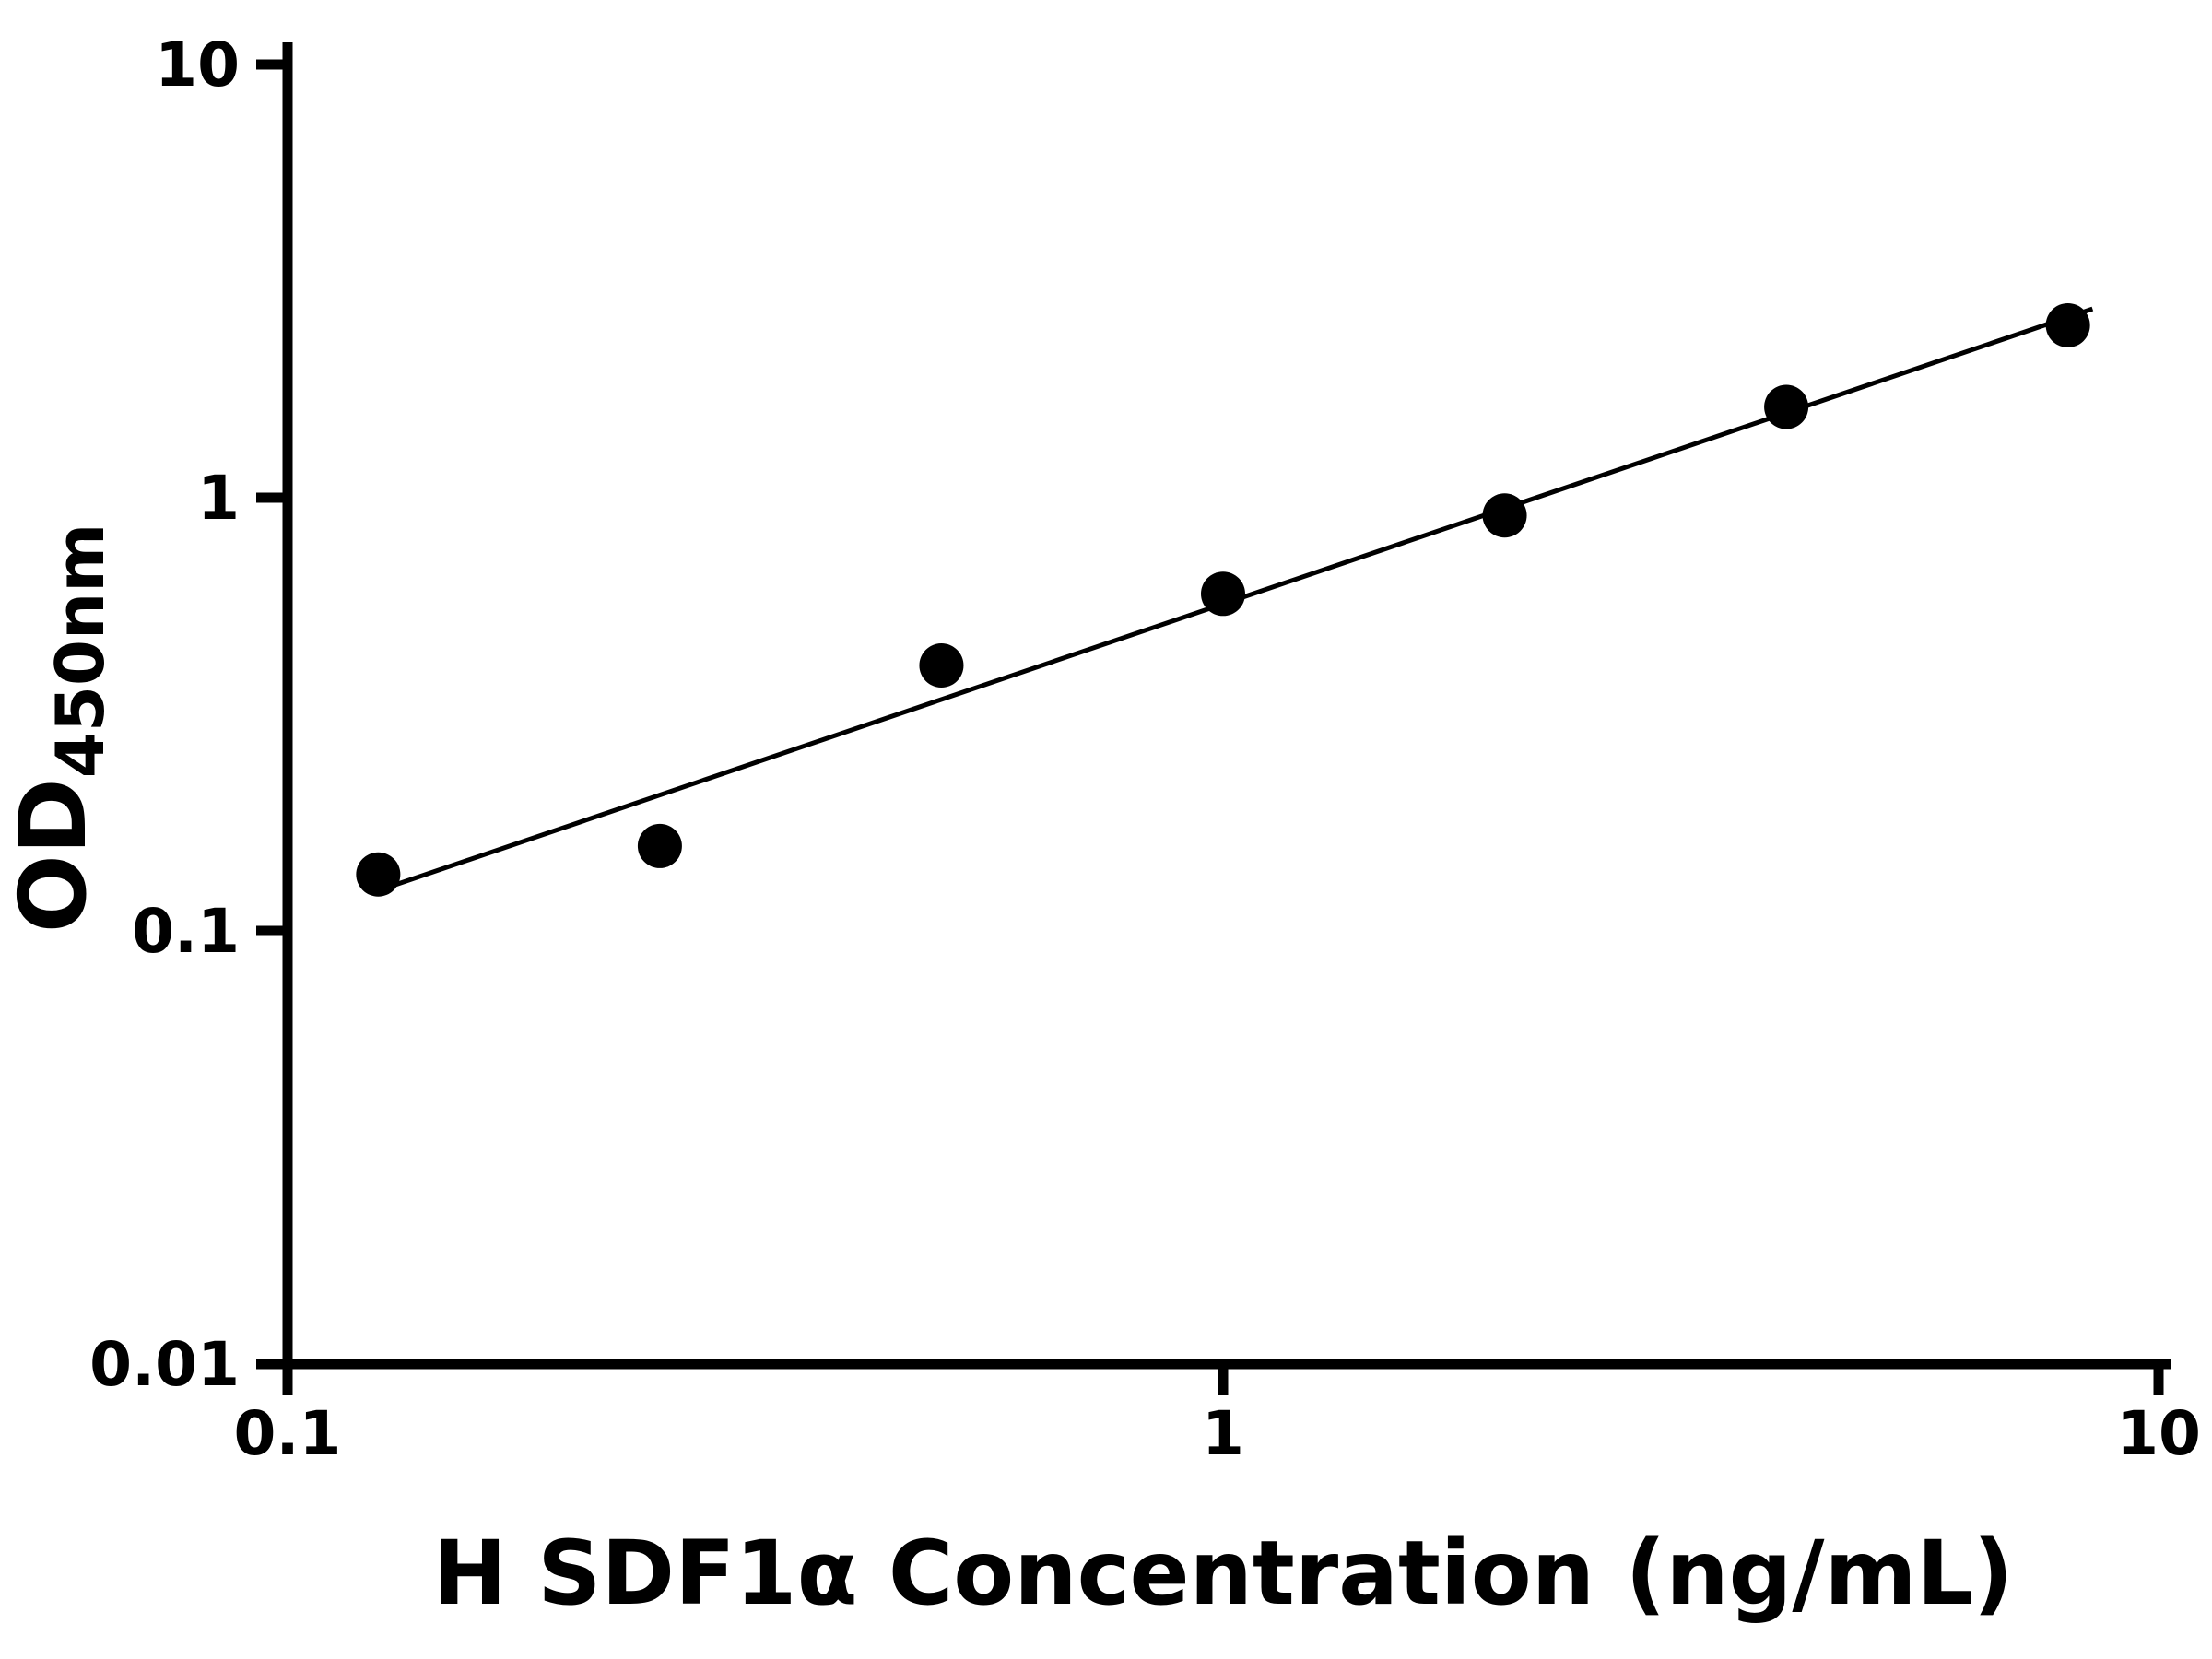  What do you see at coordinates (53, 855) in the screenshot?
I see `y-axis-title-main: OD` at bounding box center [53, 855].